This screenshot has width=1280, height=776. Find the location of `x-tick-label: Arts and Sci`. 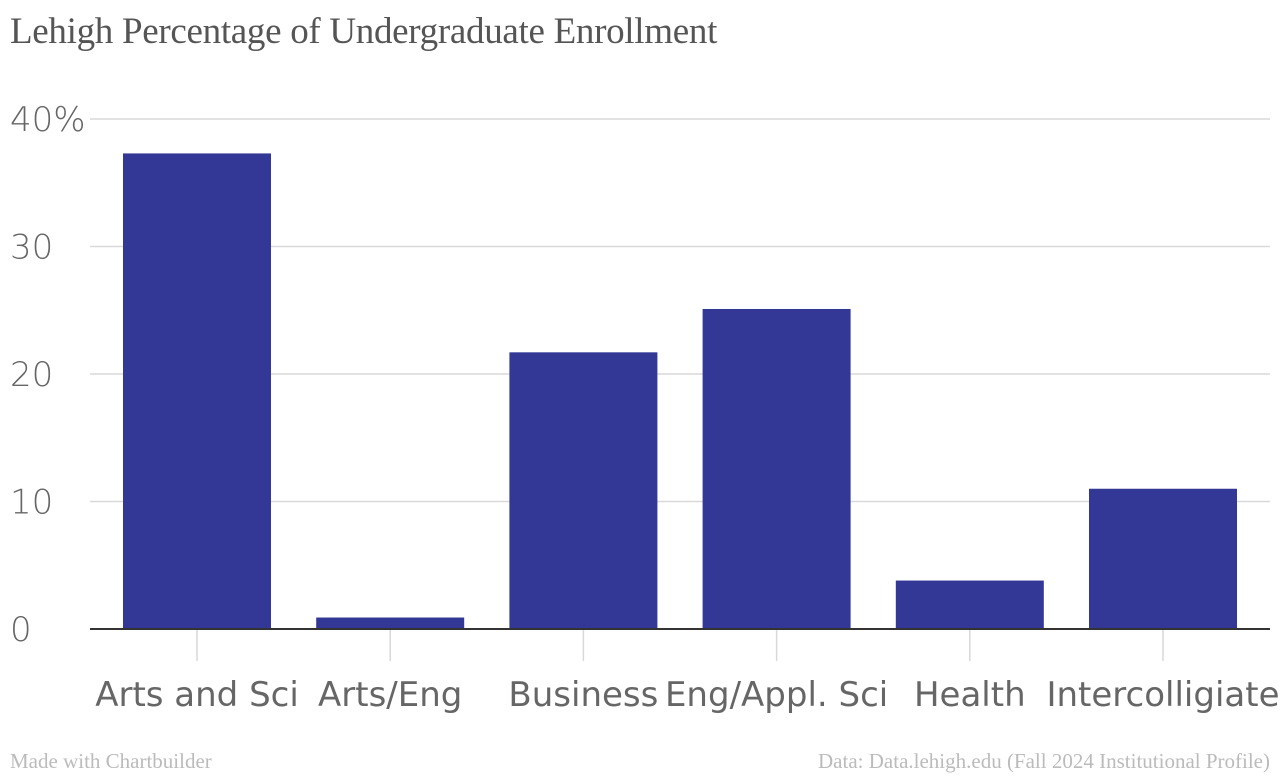

x-tick-label: Arts and Sci is located at coordinates (197, 695).